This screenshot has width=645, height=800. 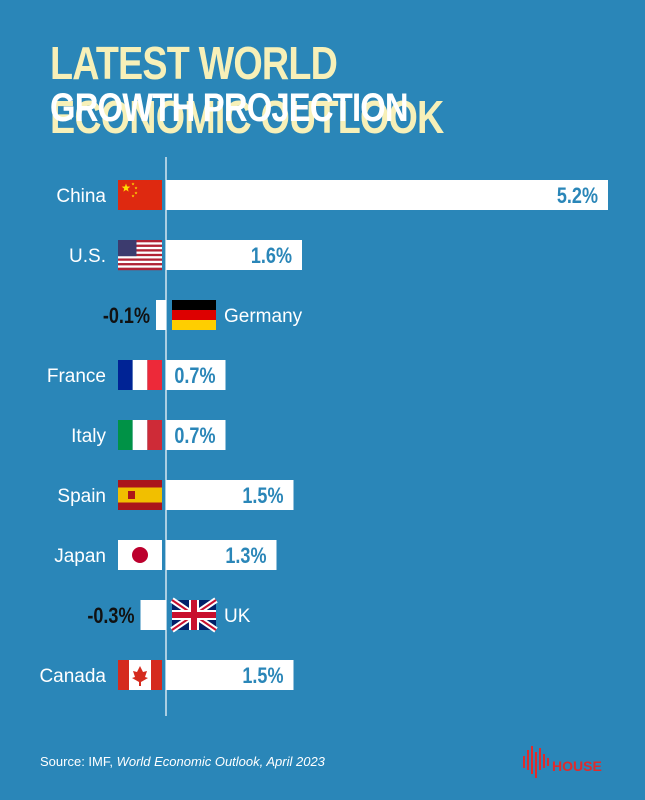 I want to click on germany-flag-icon, so click(x=194, y=315).